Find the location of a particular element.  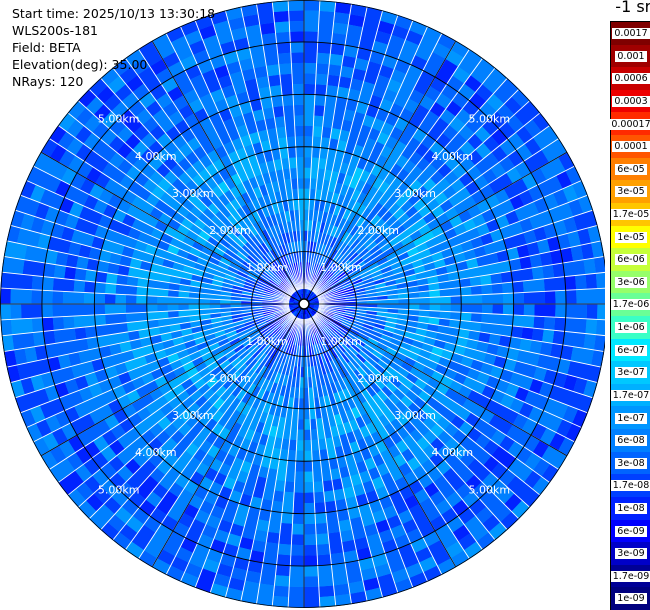

colorbar-cell: 3e-06 is located at coordinates (630, 282).